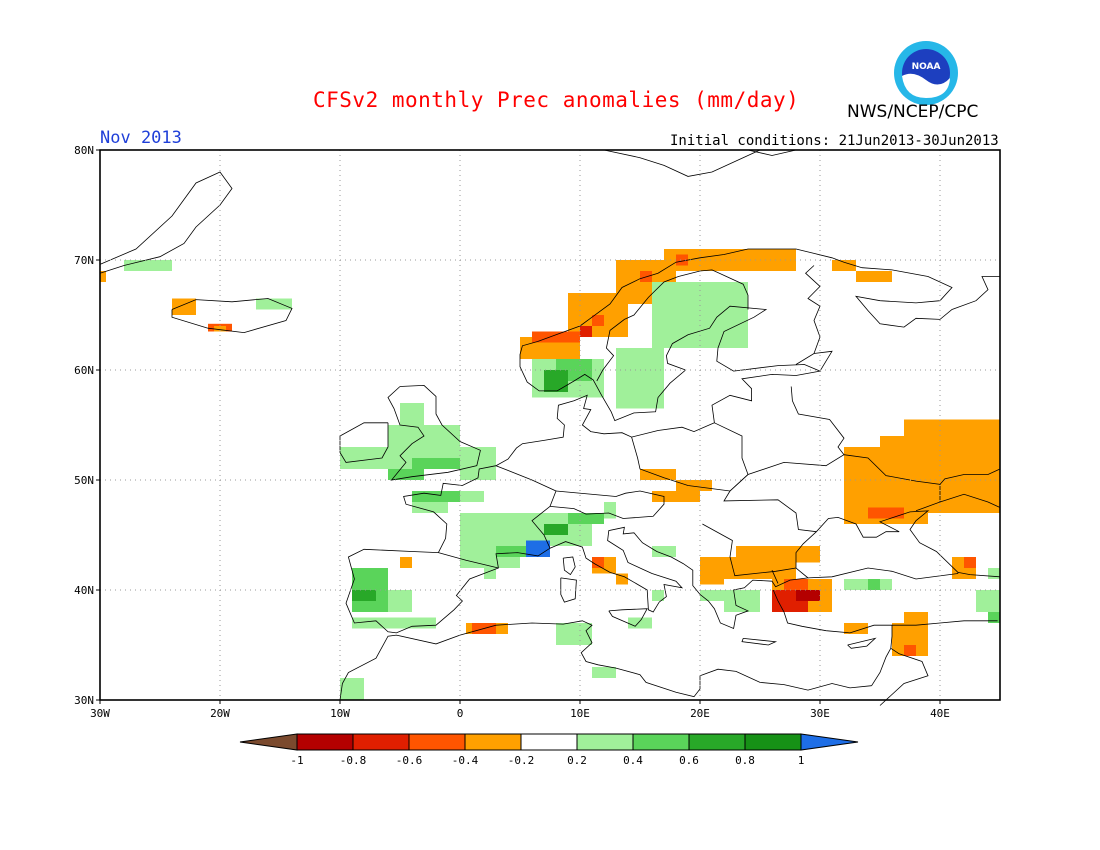 The width and height of the screenshot is (1100, 850). Describe the element at coordinates (556, 100) in the screenshot. I see `map-title: CFSv2 monthly Prec anomalies (mm/day)` at that location.